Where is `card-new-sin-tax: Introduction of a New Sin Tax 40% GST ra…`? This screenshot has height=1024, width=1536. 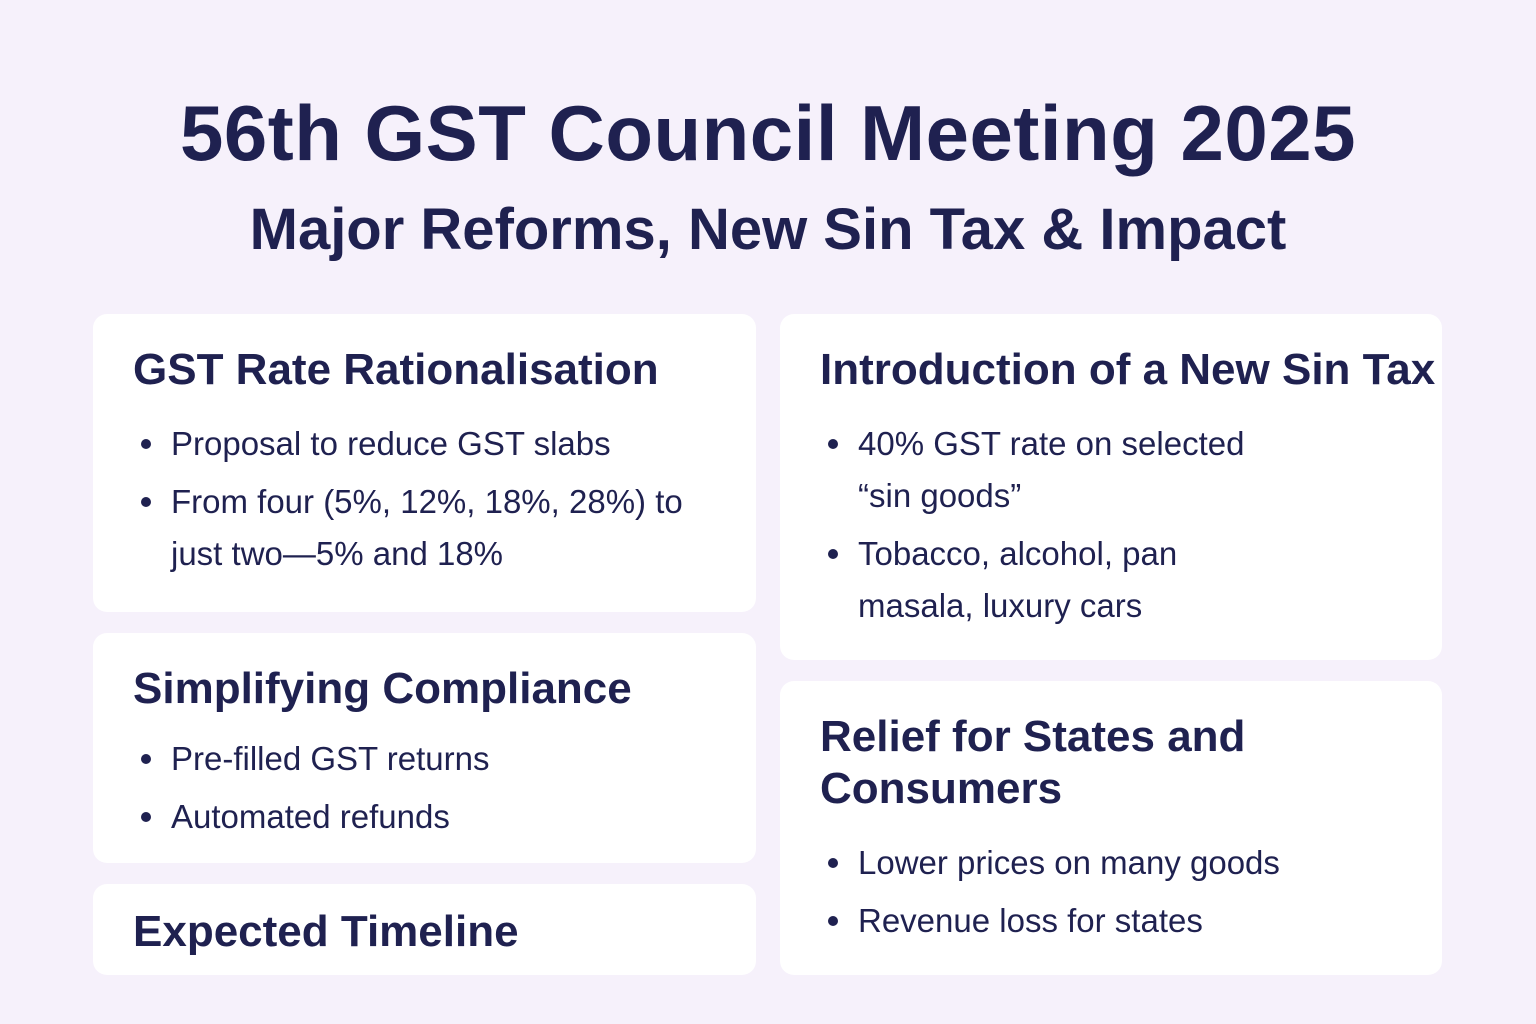
card-new-sin-tax: Introduction of a New Sin Tax 40% GST ra… is located at coordinates (1111, 487).